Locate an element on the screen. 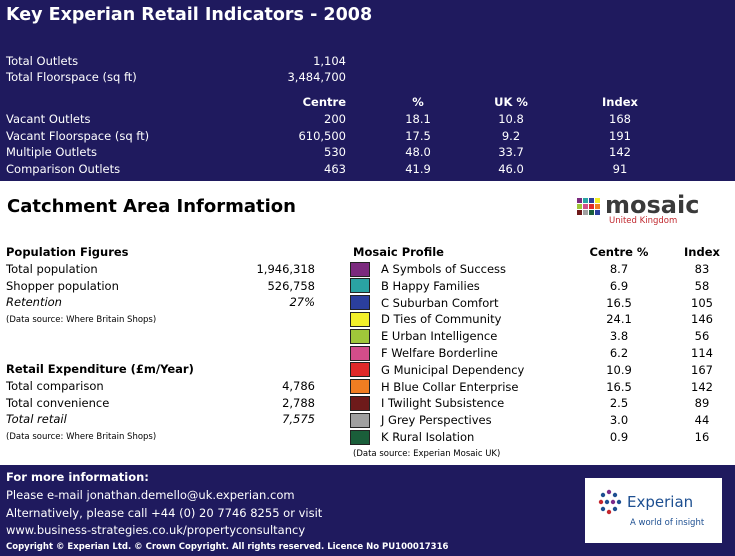  experian-logo-tagline: A world of insight is located at coordinates (667, 523).